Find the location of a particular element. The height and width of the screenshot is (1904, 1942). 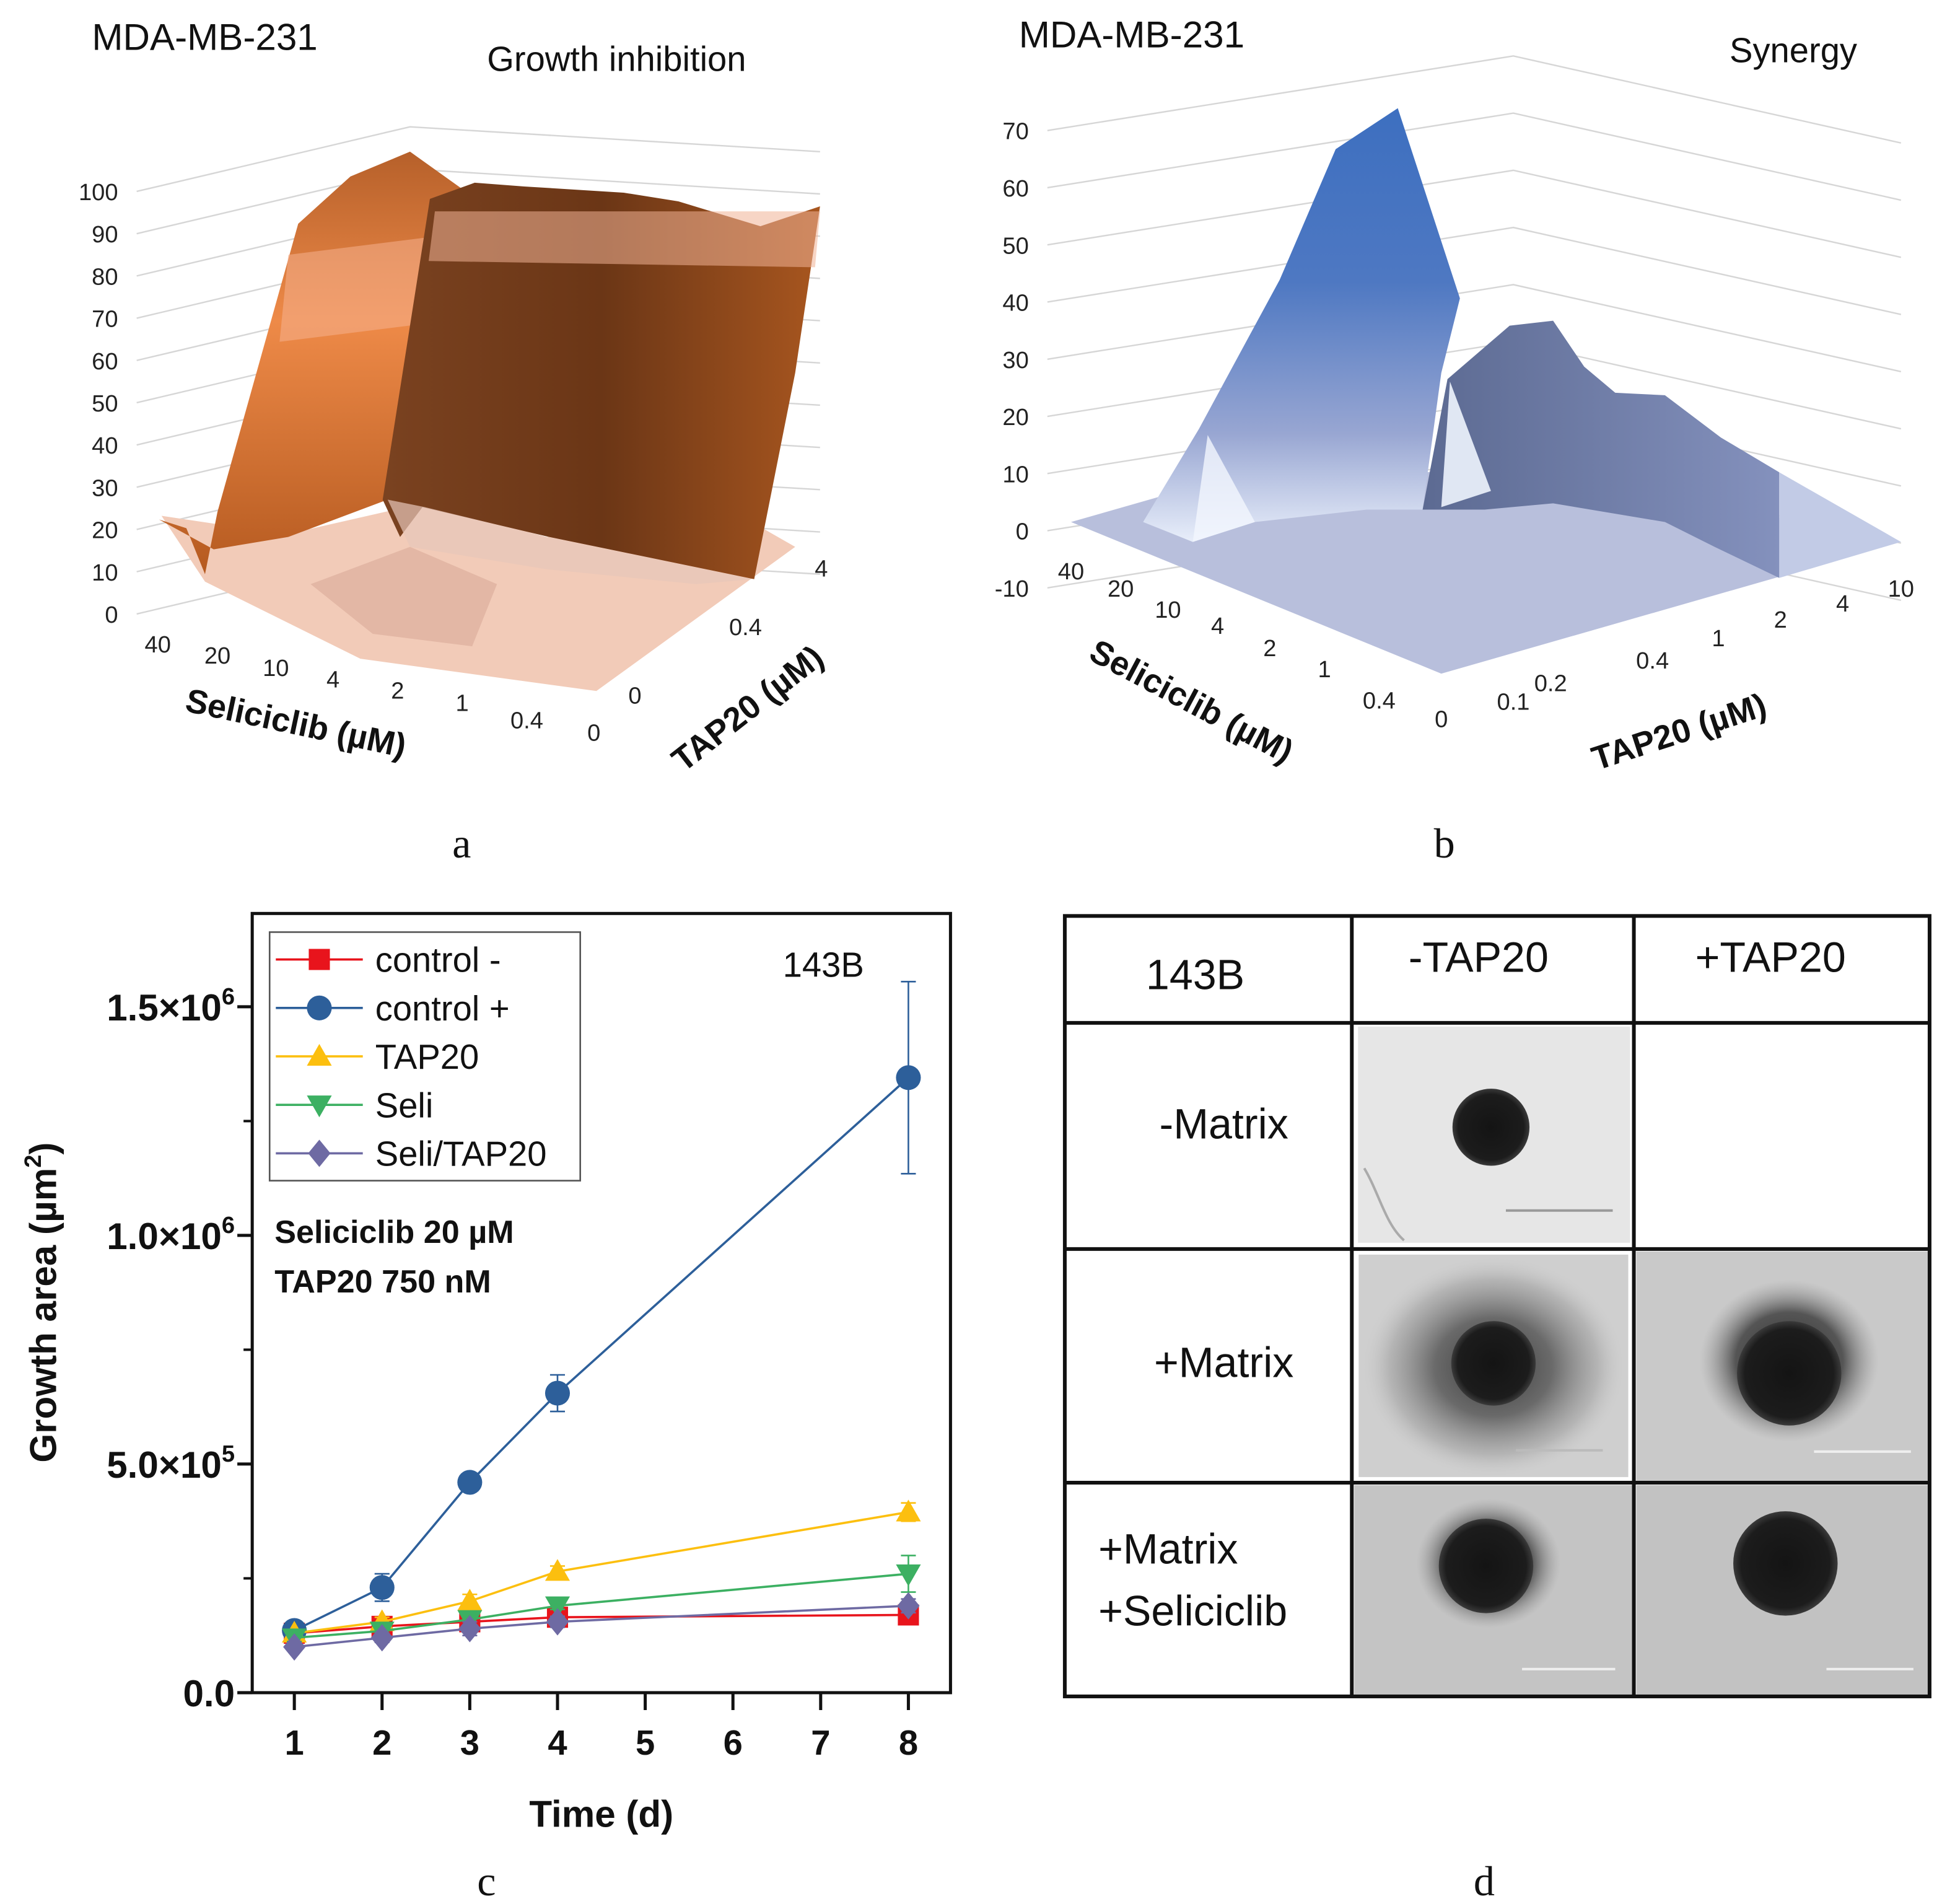

tap20-tick-label: 0.1 is located at coordinates (1514, 702).